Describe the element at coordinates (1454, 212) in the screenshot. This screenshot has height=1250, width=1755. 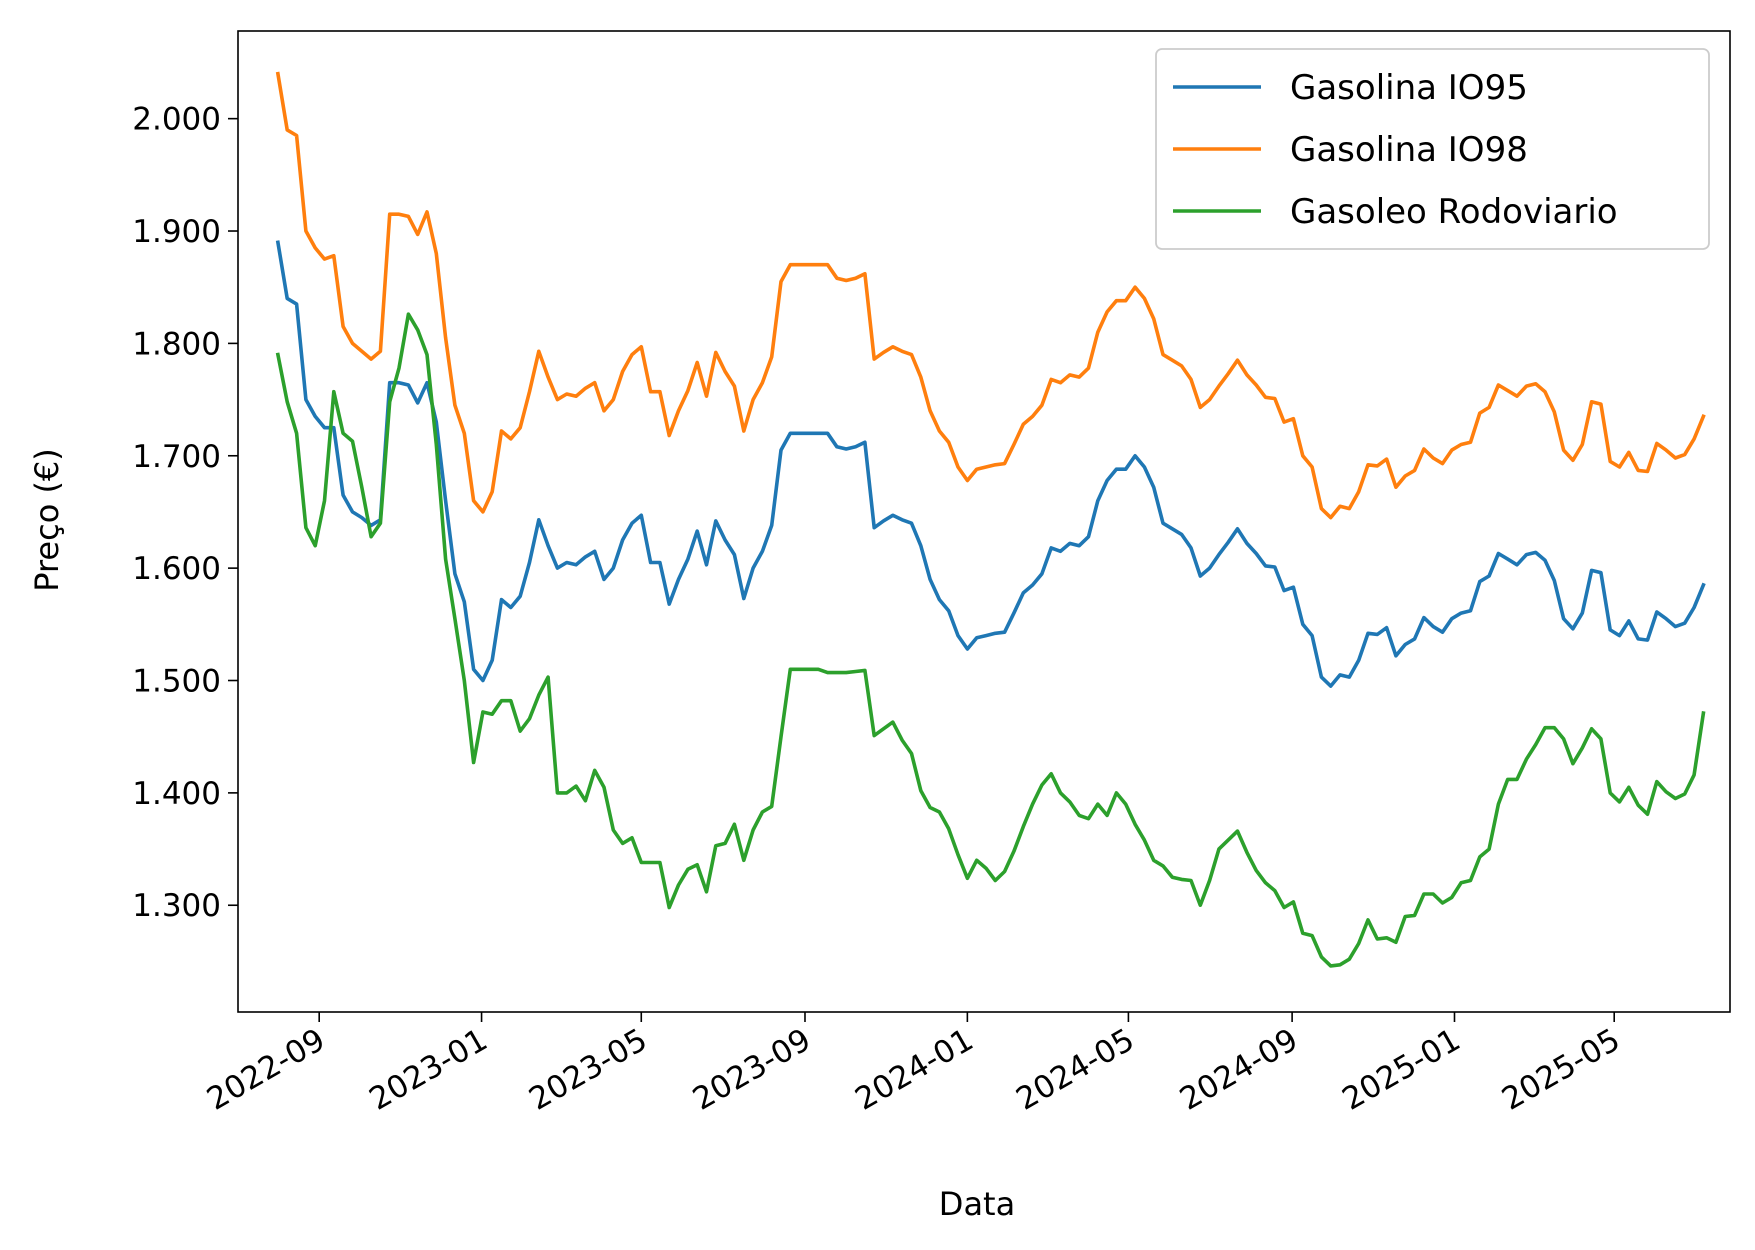
I see `legend-entry: Gasoleo Rodoviario` at that location.